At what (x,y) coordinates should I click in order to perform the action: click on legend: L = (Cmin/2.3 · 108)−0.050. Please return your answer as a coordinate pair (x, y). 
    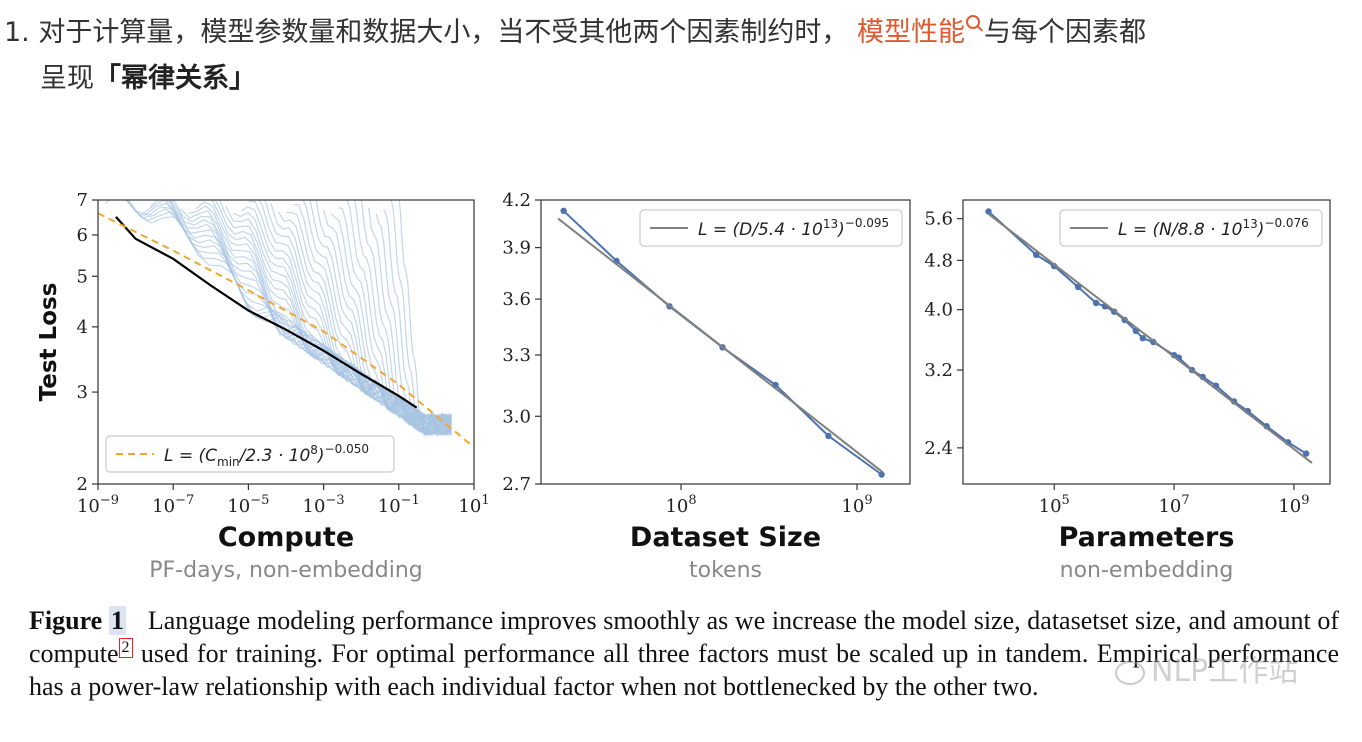
    Looking at the image, I should click on (250, 454).